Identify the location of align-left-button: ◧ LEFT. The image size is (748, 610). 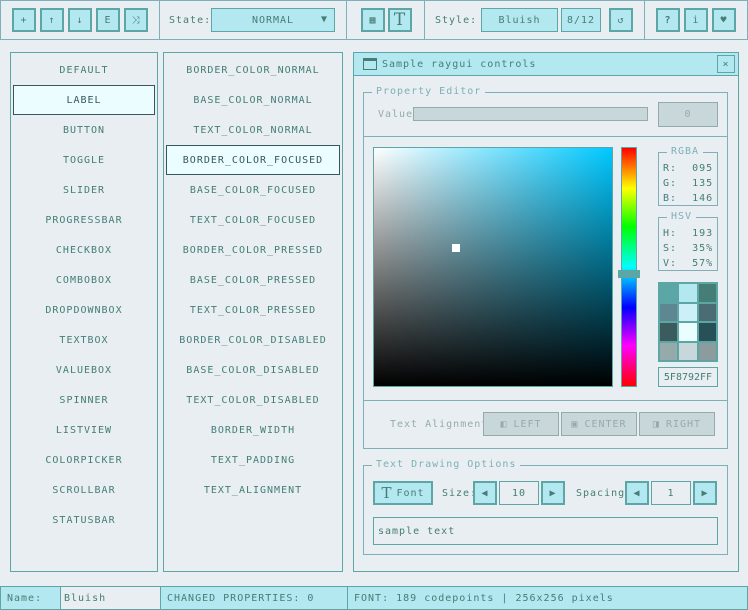
(521, 424).